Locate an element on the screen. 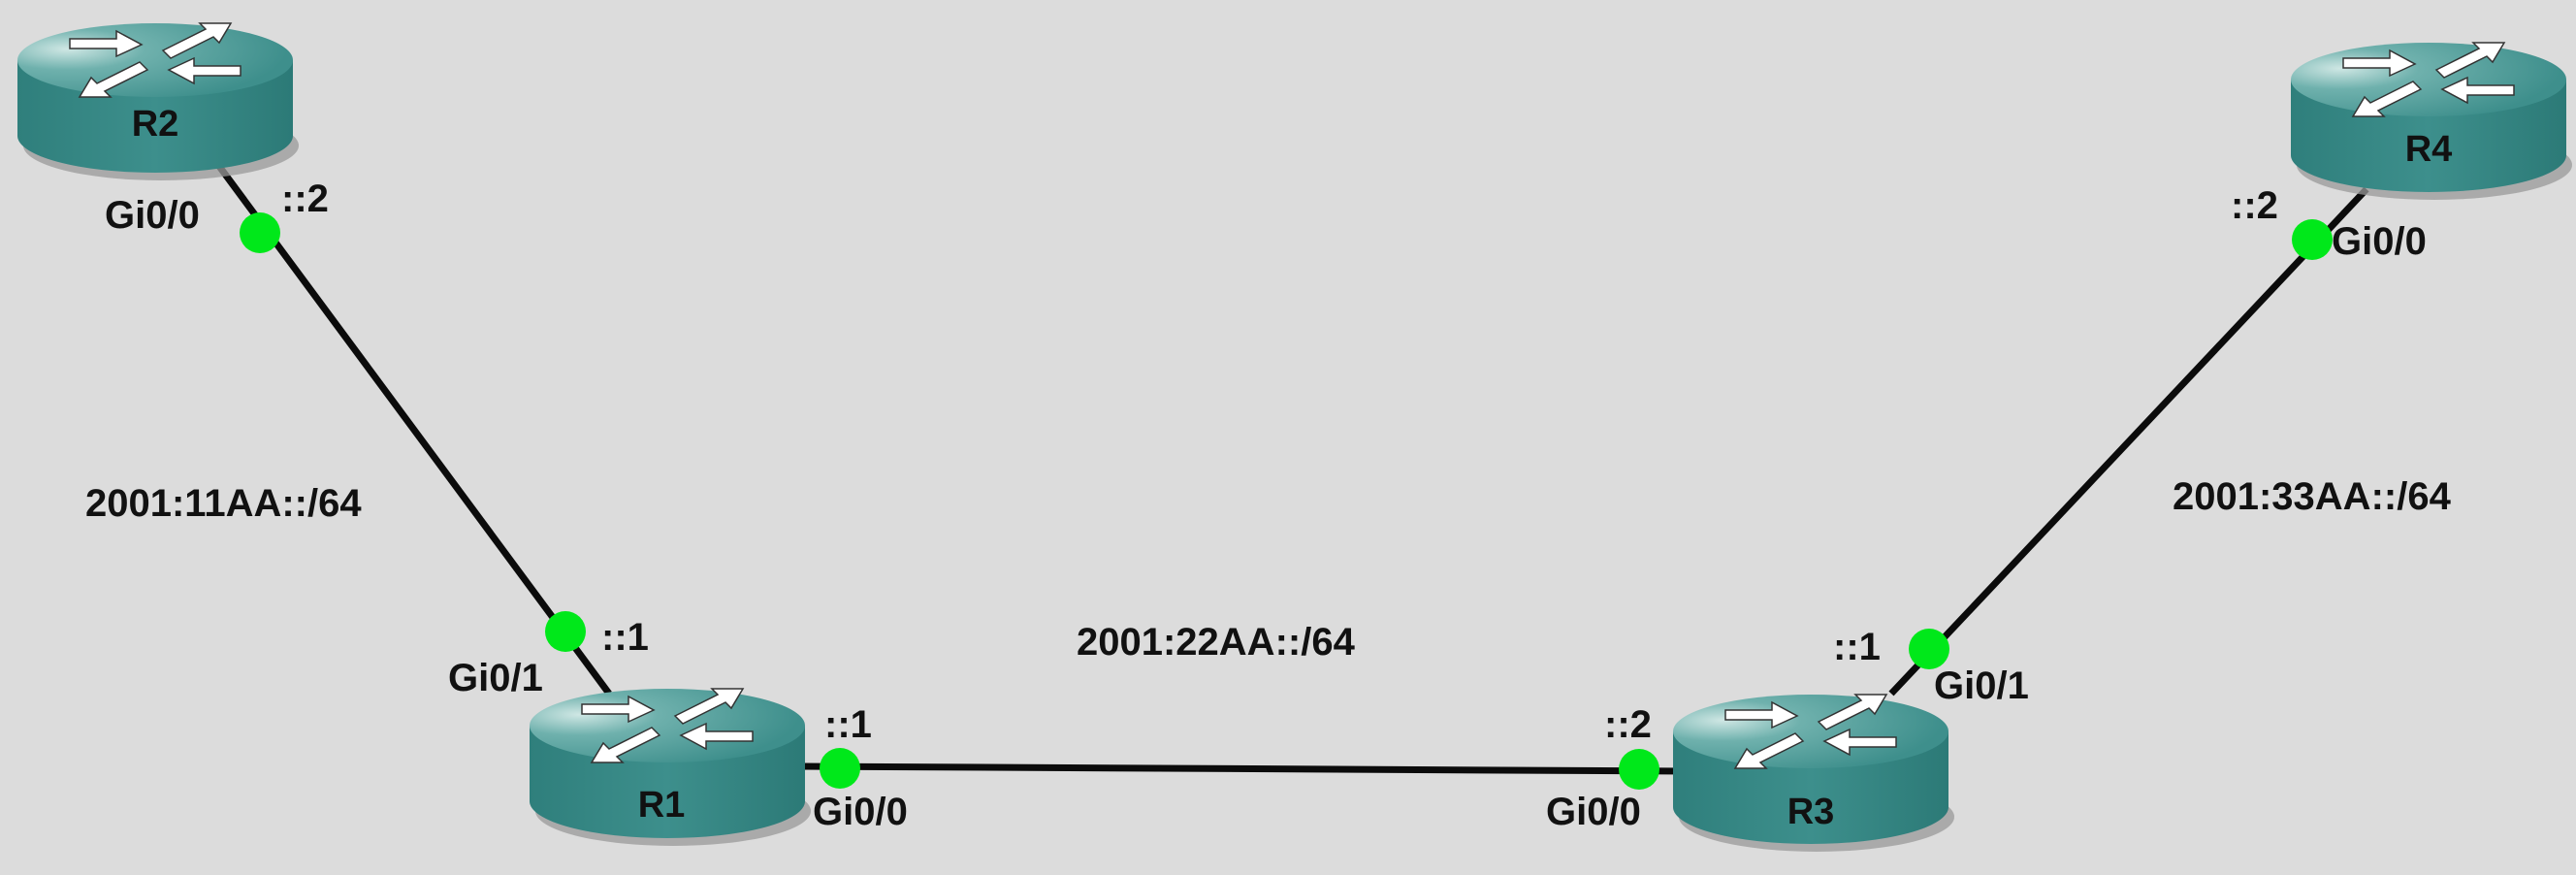  router-r1: R1 is located at coordinates (670, 768).